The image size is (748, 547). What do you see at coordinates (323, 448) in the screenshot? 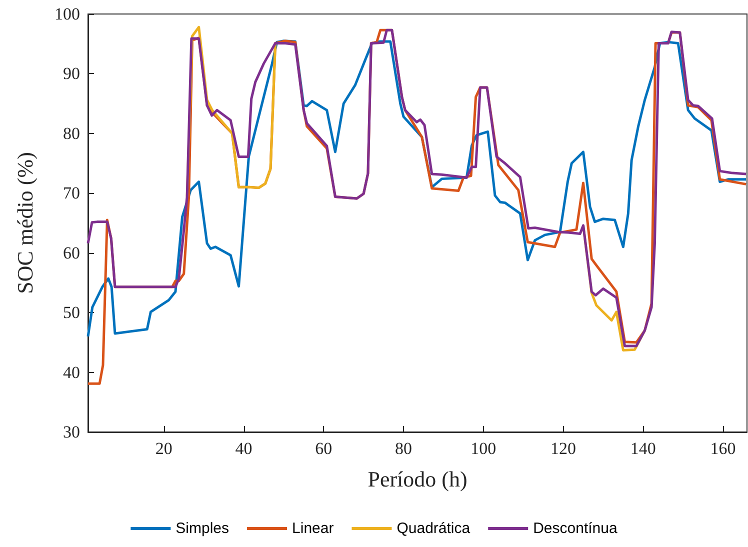
I see `x-tick-label: 60` at bounding box center [323, 448].